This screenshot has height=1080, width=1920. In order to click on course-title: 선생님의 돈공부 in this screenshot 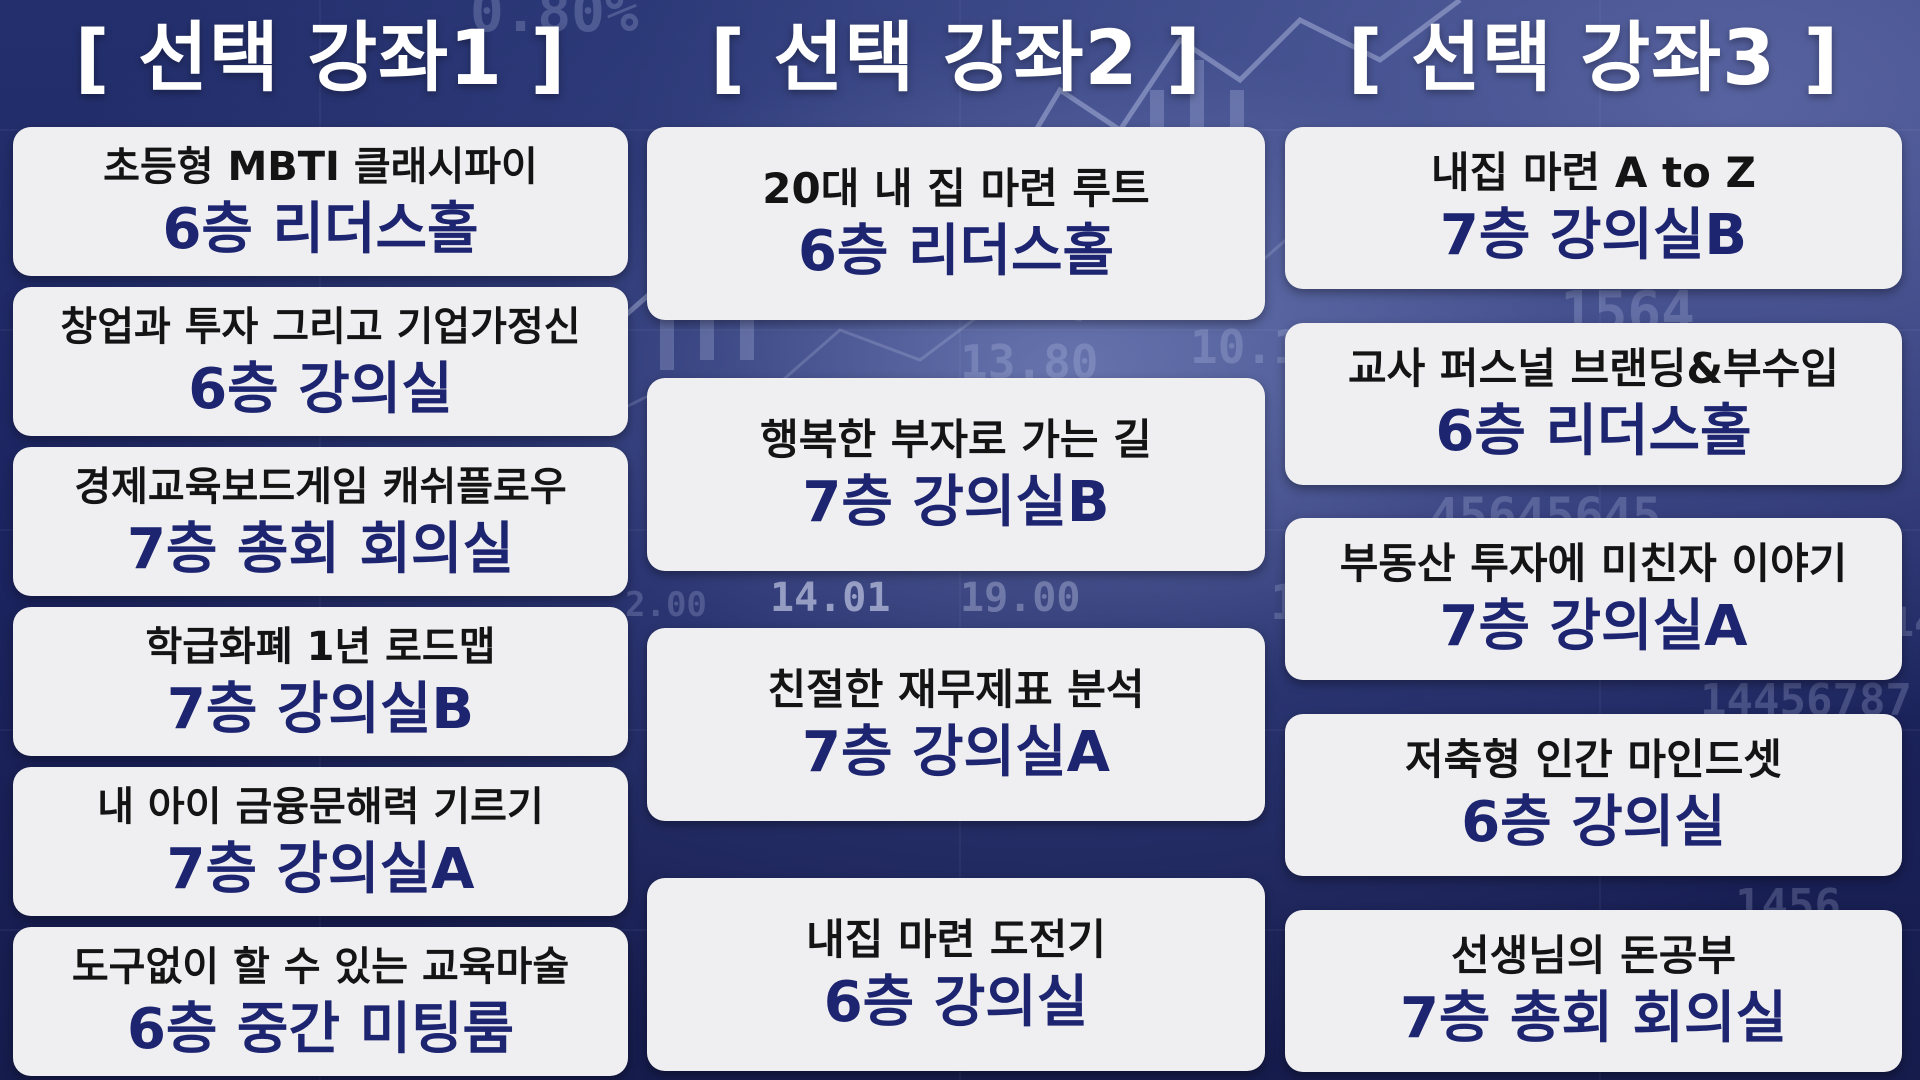, I will do `click(1593, 955)`.